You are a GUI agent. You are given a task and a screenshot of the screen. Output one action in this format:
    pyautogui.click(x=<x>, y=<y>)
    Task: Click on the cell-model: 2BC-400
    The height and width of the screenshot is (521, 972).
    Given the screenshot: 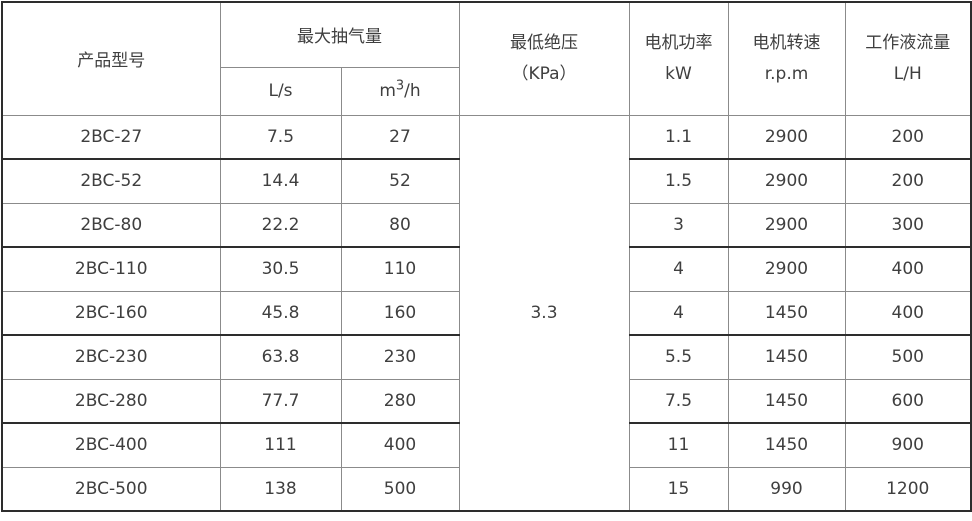 What is the action you would take?
    pyautogui.click(x=111, y=445)
    